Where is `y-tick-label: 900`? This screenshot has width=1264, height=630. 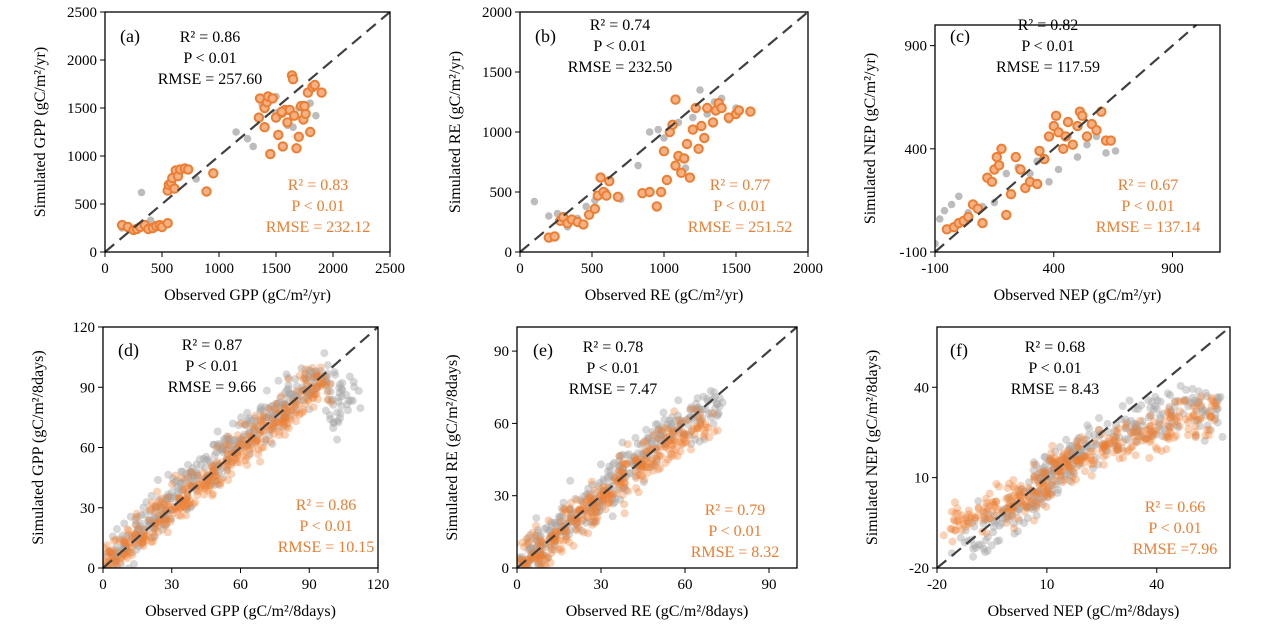
y-tick-label: 900 is located at coordinates (916, 47).